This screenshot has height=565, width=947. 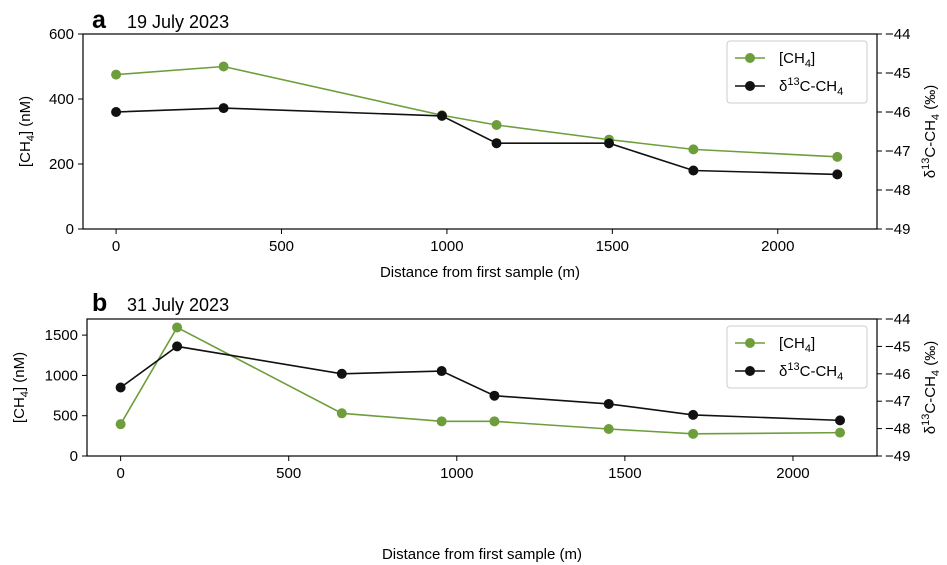 What do you see at coordinates (61, 34) in the screenshot?
I see `y-left-tick-label: 600` at bounding box center [61, 34].